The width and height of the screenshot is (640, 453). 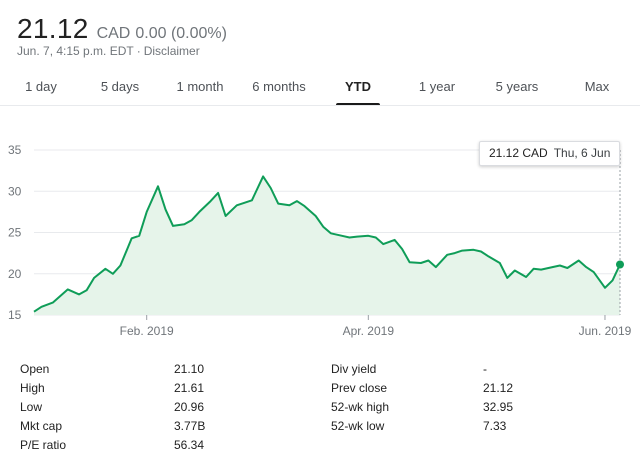 What do you see at coordinates (550, 153) in the screenshot?
I see `hover-tooltip: 21.12 CAD Thu, 6 Jun` at bounding box center [550, 153].